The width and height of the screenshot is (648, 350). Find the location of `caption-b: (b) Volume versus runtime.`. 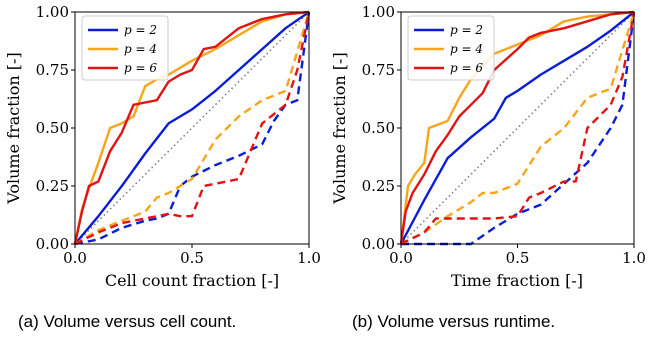

caption-b: (b) Volume versus runtime. is located at coordinates (454, 321).